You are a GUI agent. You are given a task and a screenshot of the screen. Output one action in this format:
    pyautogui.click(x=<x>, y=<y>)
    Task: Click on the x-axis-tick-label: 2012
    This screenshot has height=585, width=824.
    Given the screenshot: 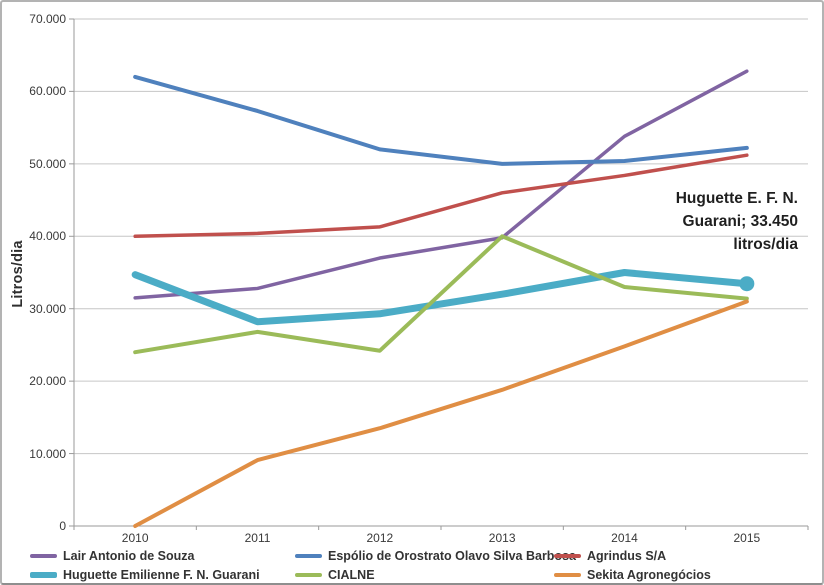 What is the action you would take?
    pyautogui.click(x=380, y=538)
    